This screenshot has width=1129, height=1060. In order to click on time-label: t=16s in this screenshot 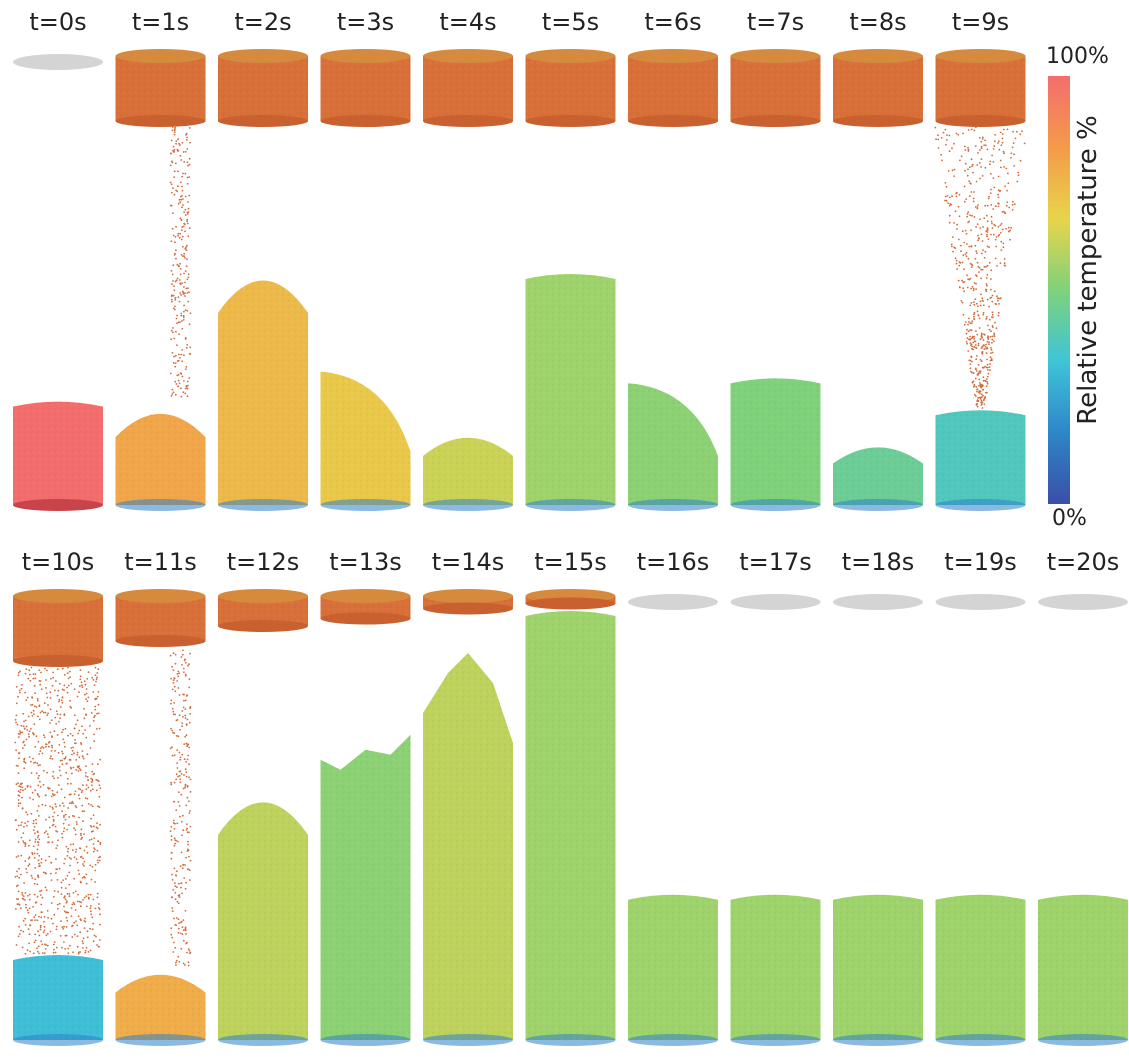, I will do `click(673, 562)`.